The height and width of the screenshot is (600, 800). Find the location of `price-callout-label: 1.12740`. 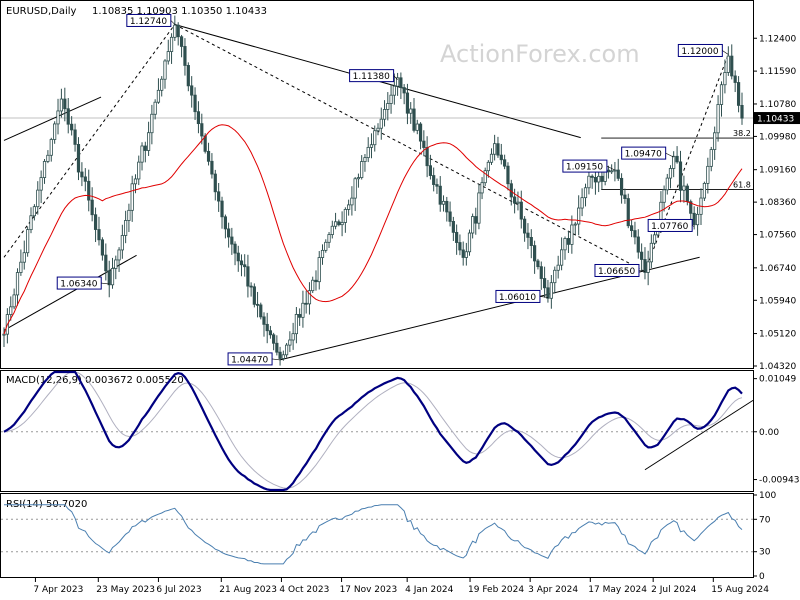

price-callout-label: 1.12740 is located at coordinates (148, 22).